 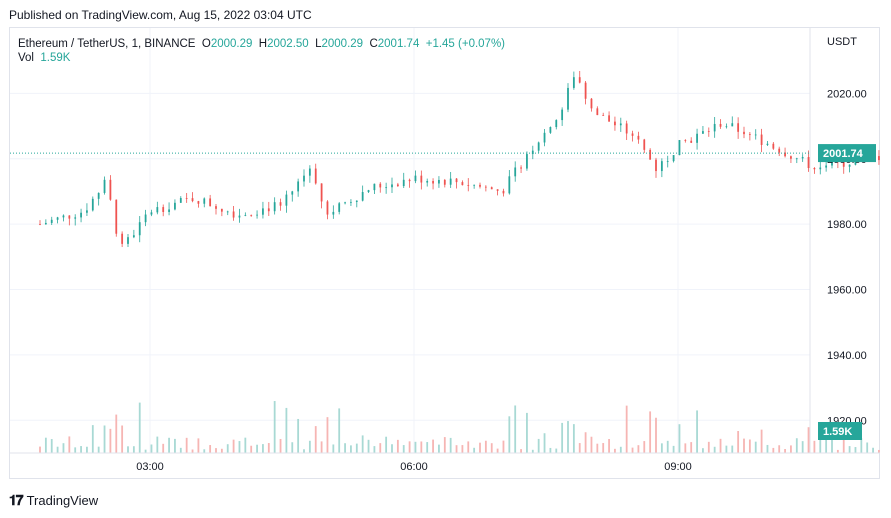 I want to click on legend-open: 2000.29, so click(x=231, y=44).